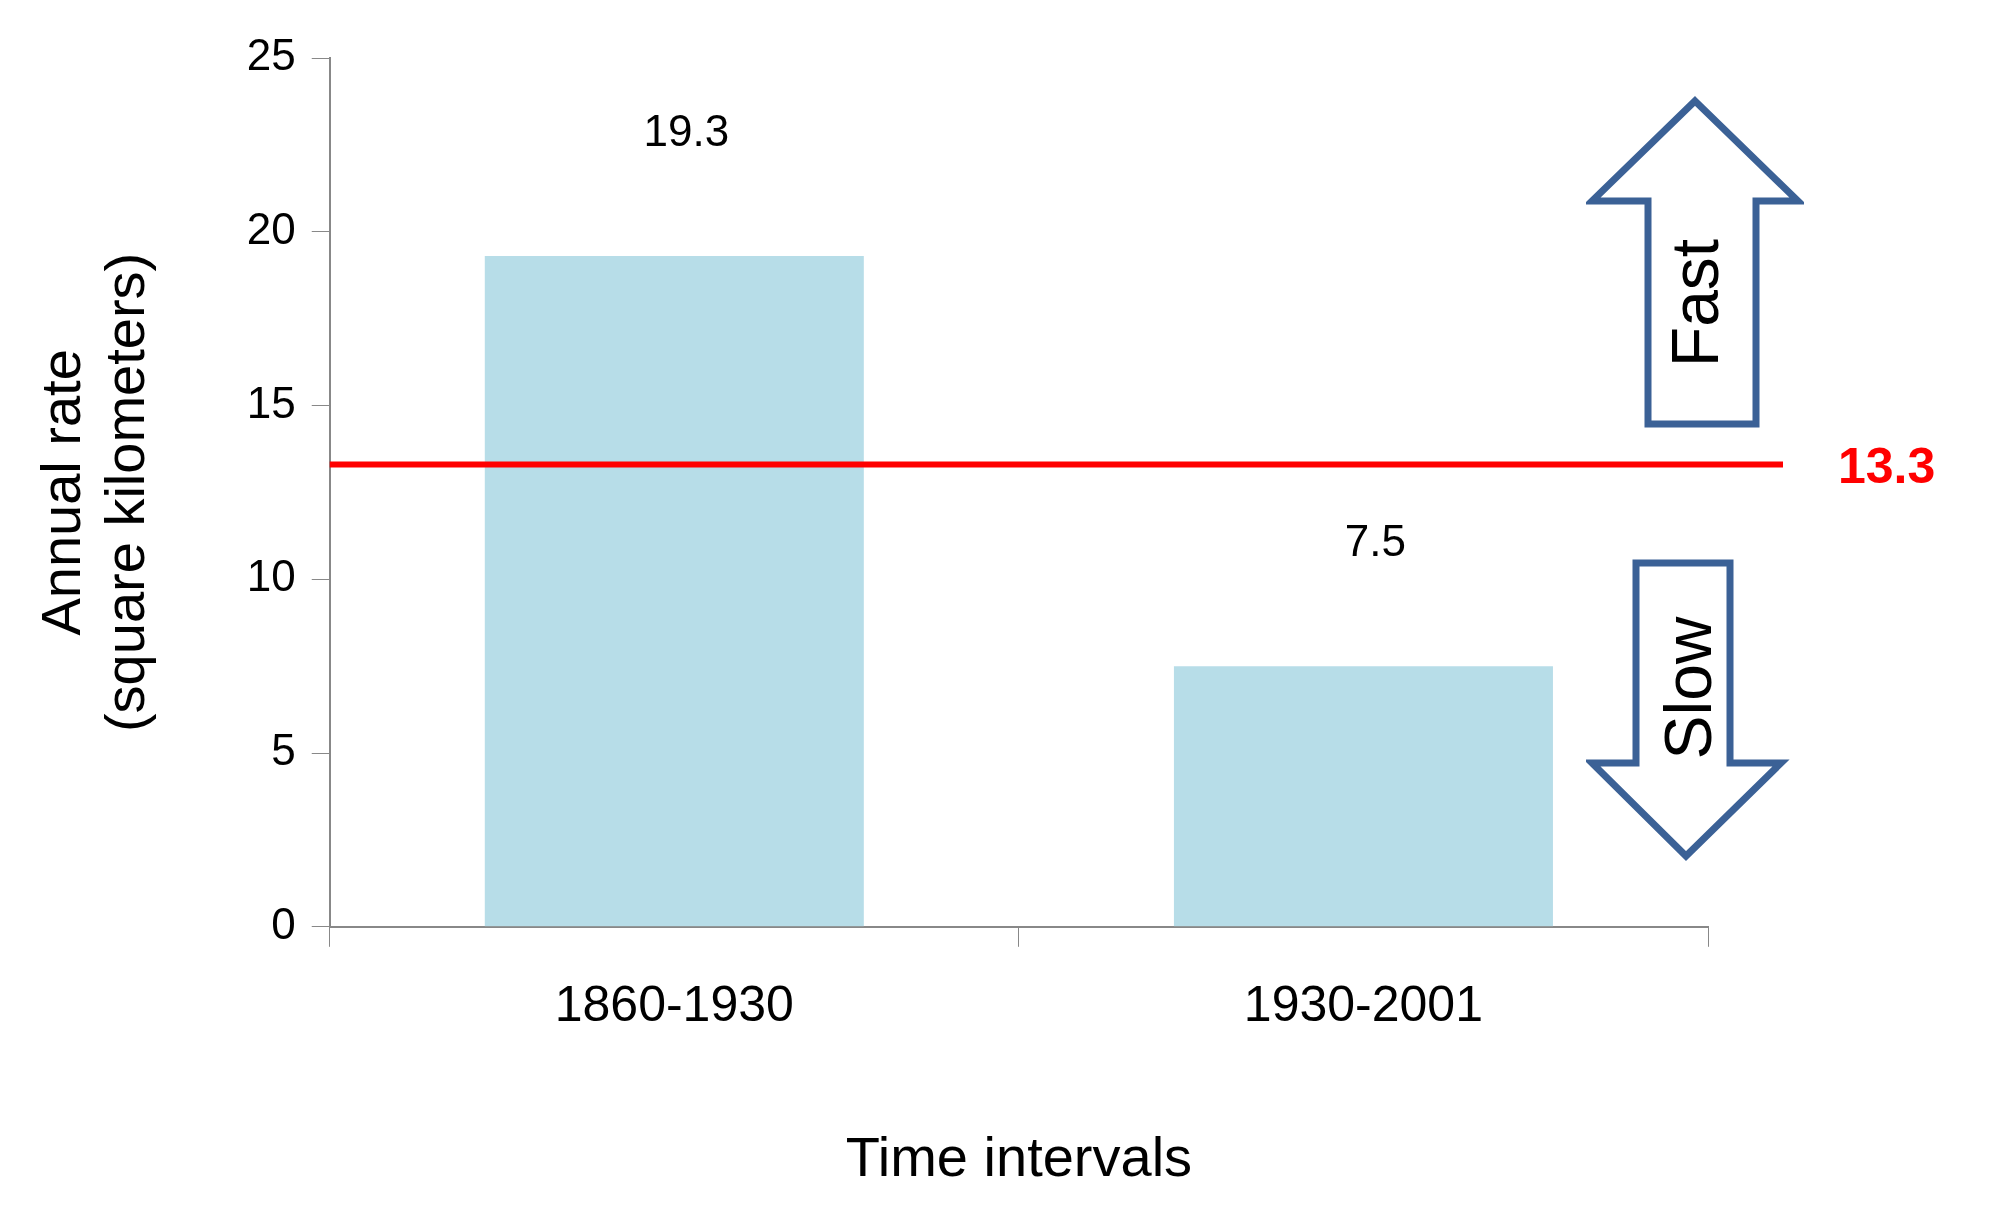 The width and height of the screenshot is (2016, 1218). I want to click on y-tick-label: 15, so click(271, 402).